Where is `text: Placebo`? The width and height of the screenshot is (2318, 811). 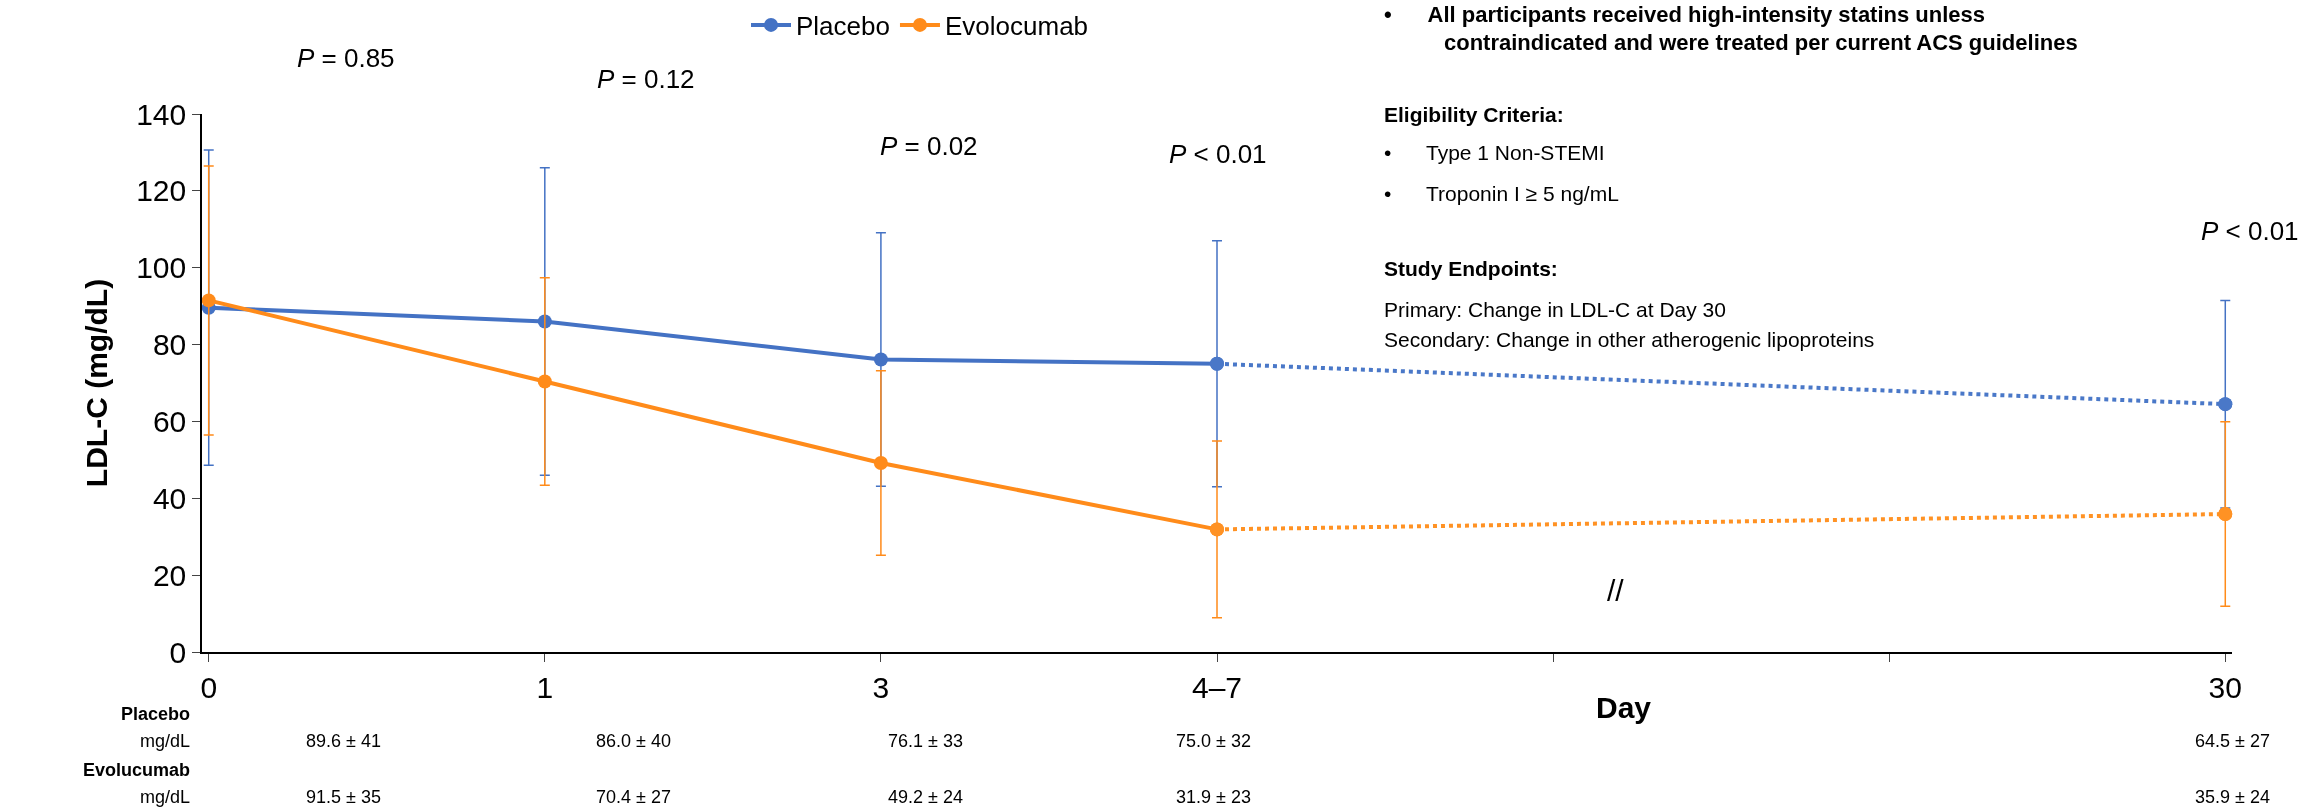
text: Placebo is located at coordinates (156, 714).